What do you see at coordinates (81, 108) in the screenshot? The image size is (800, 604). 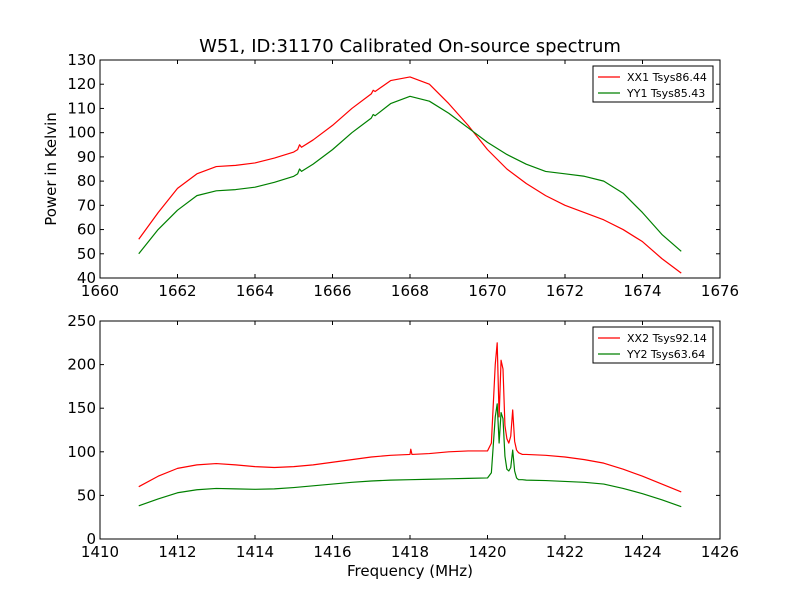 I see `y-tick-label: 110` at bounding box center [81, 108].